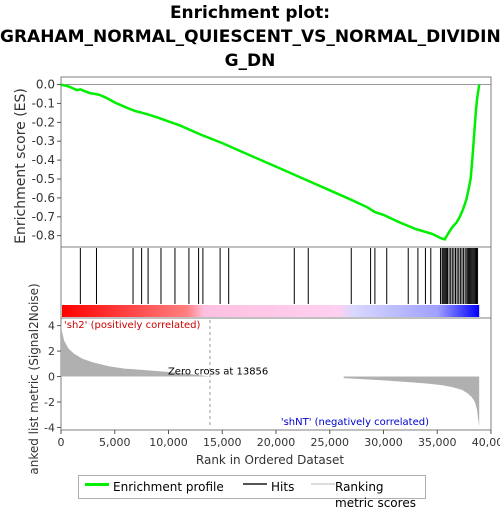  I want to click on ranking-color-bar, so click(271, 311).